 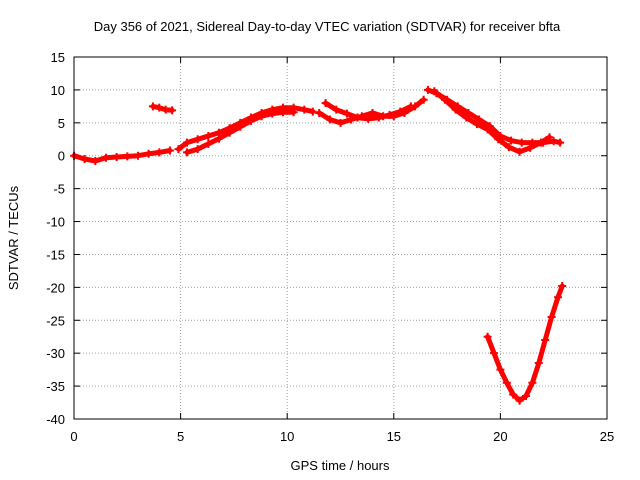 I want to click on y-tick-label: -25, so click(x=55, y=320).